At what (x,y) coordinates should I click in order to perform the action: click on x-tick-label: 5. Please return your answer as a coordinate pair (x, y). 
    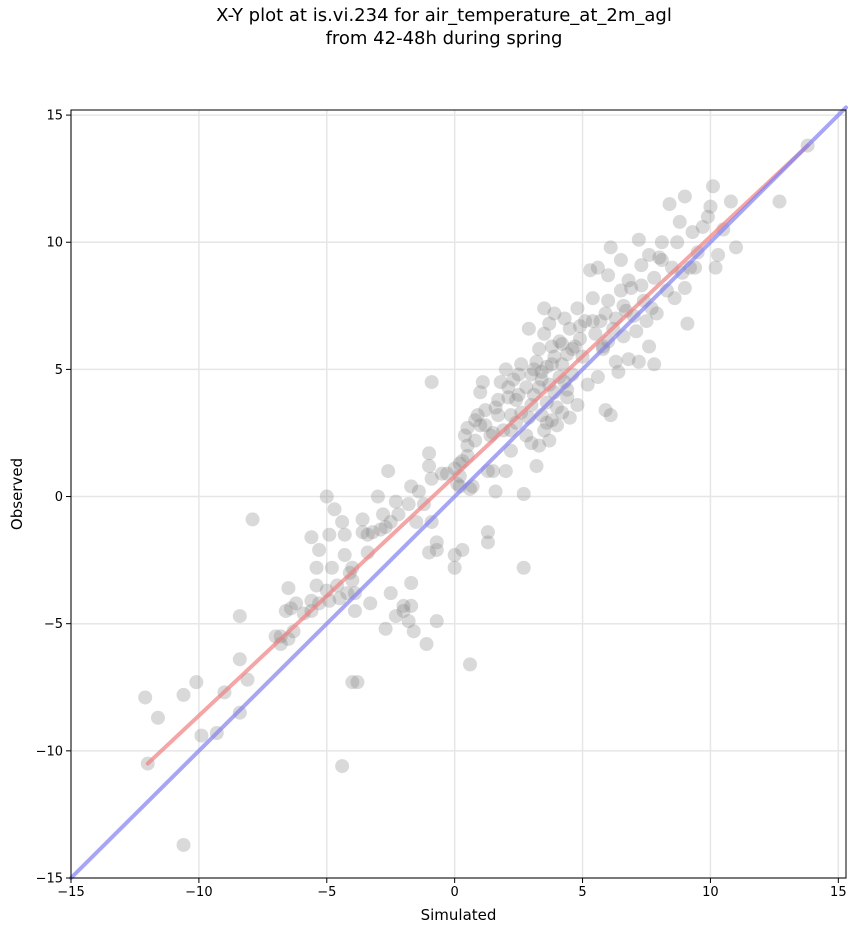
    Looking at the image, I should click on (582, 892).